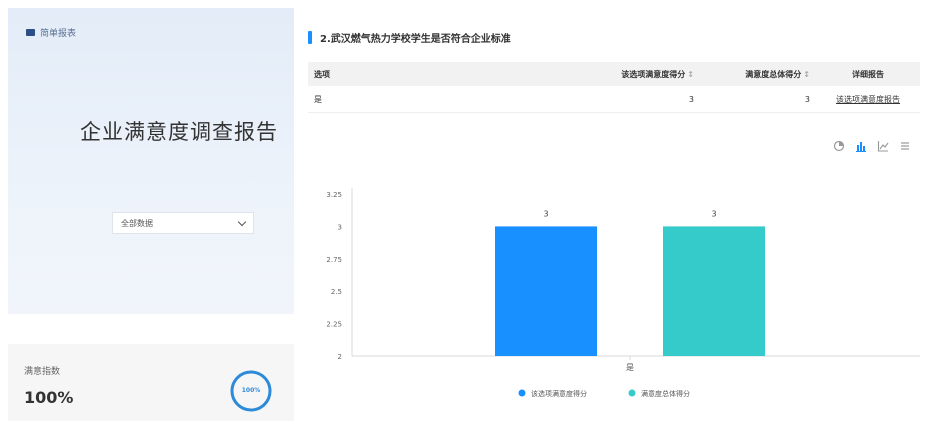  I want to click on y-tick-label: 2, so click(340, 357).